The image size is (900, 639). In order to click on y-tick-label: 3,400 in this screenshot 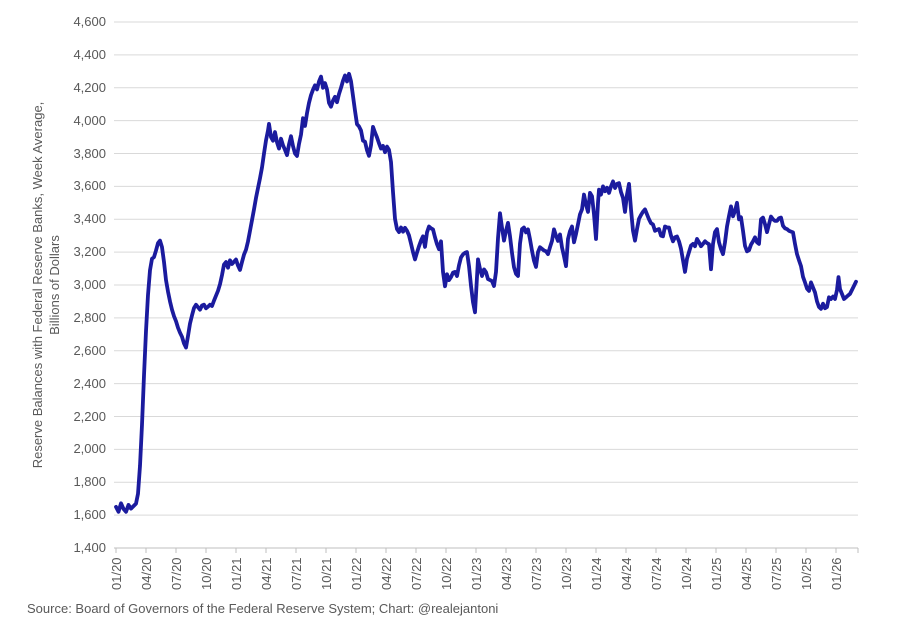, I will do `click(89, 219)`.